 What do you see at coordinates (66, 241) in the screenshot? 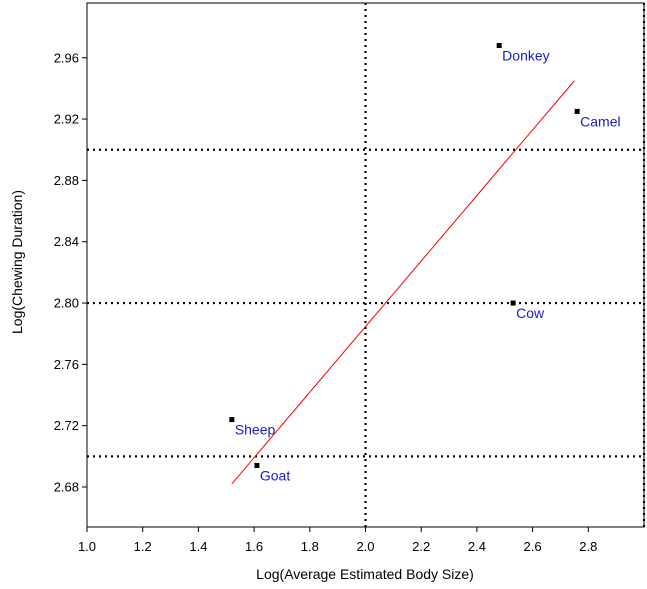
I see `y-tick-label-4: 2.84` at bounding box center [66, 241].